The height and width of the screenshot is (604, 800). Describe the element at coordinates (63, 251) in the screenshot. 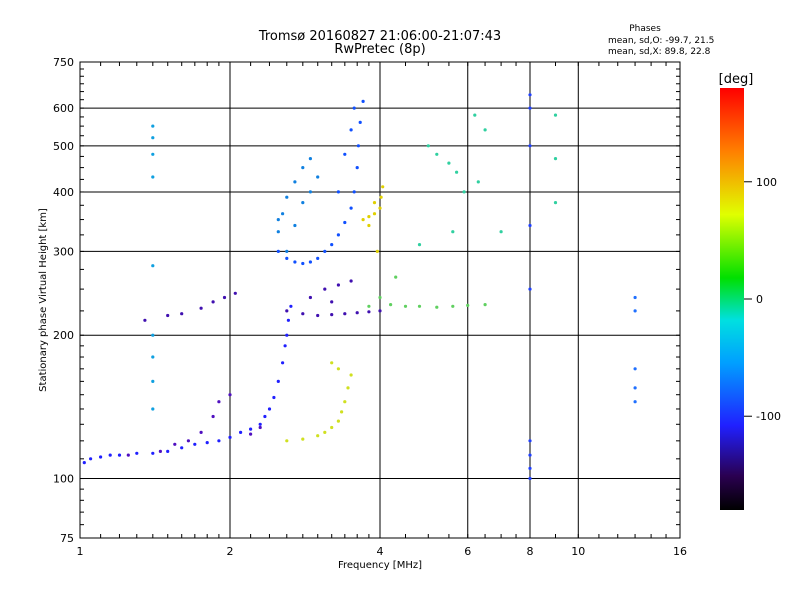

I see `y-tick-label: 300` at that location.